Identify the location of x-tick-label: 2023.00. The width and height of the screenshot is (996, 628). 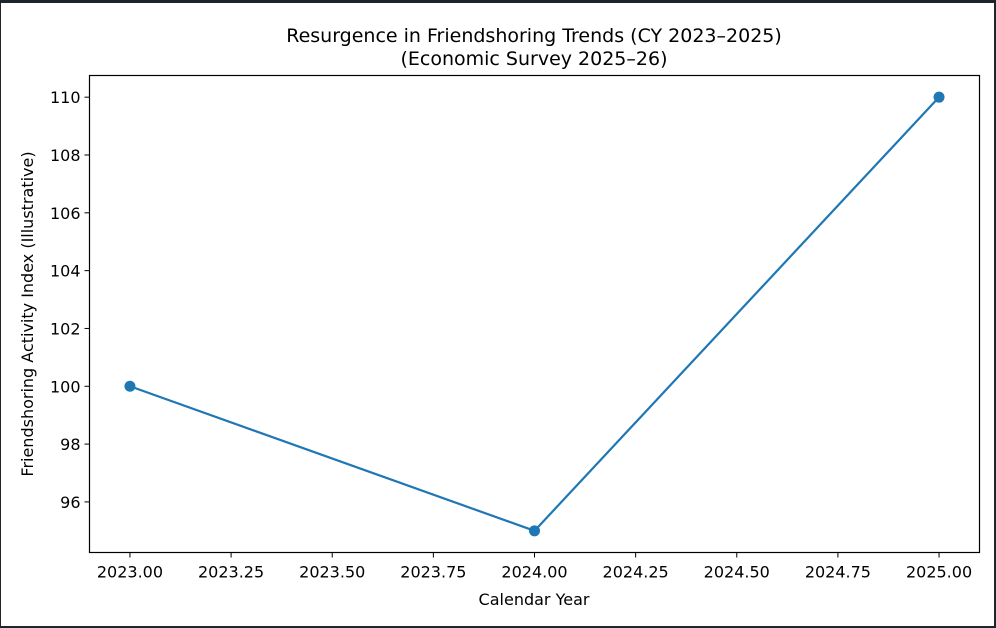
(130, 572).